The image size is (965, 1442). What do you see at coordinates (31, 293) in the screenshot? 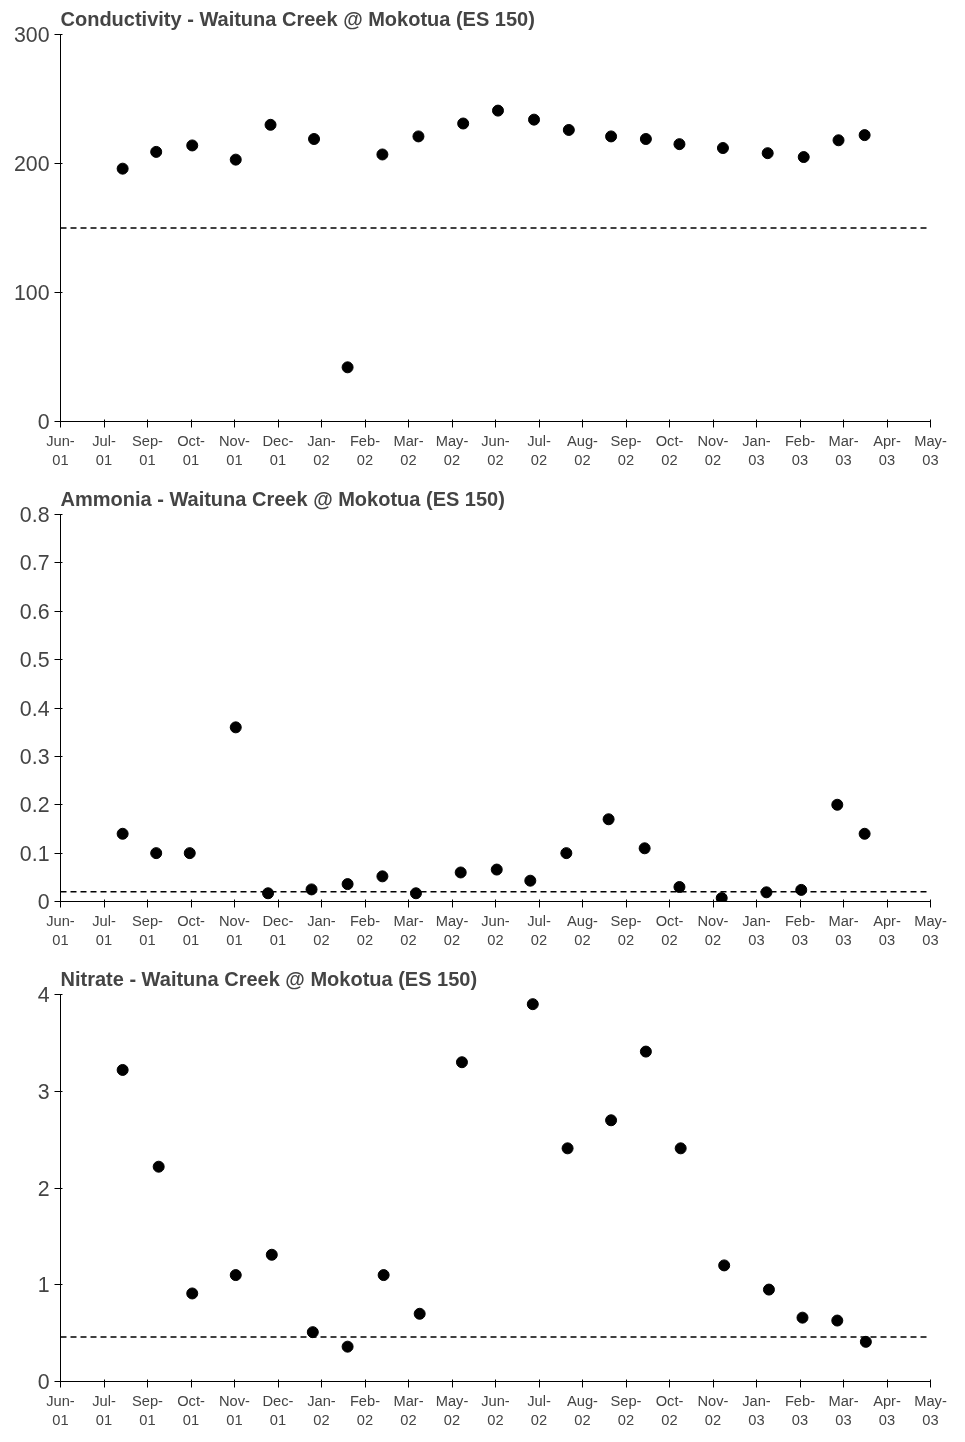
I see `y-tick-label: 100` at bounding box center [31, 293].